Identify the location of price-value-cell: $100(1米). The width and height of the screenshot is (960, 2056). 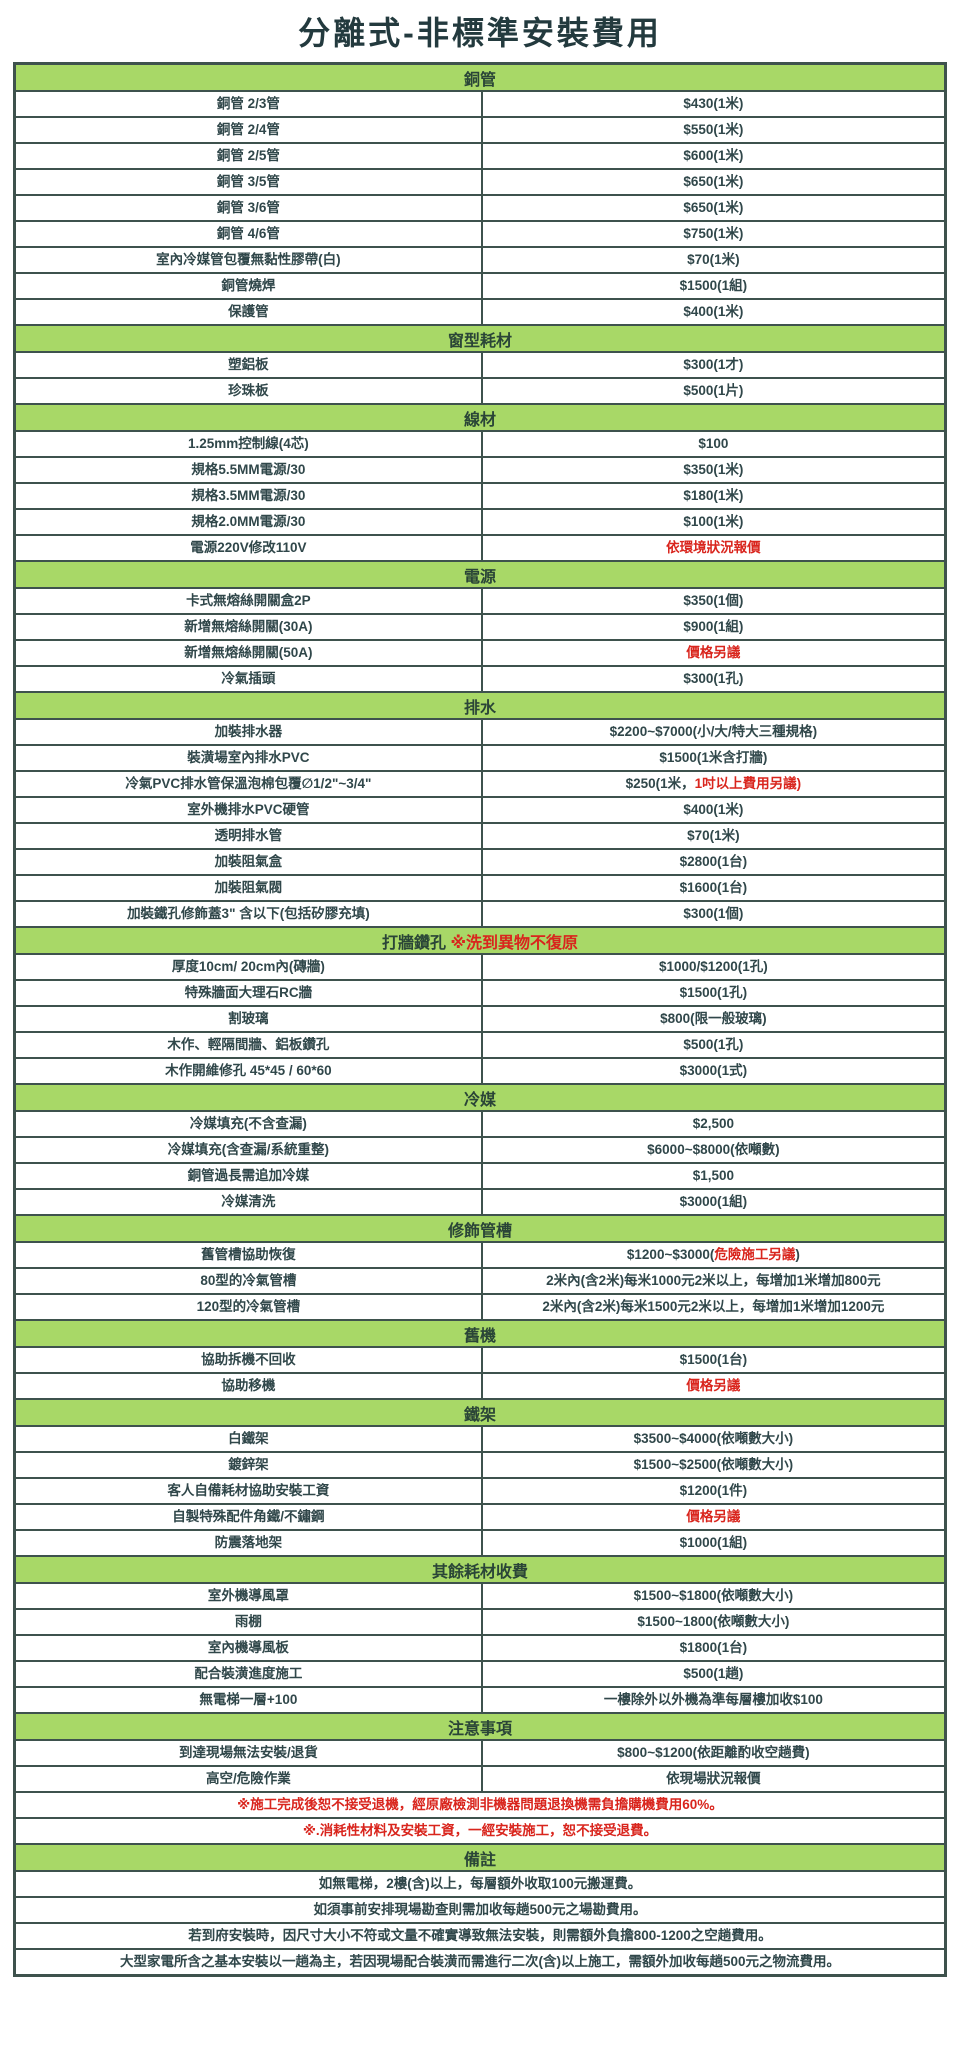
(713, 522).